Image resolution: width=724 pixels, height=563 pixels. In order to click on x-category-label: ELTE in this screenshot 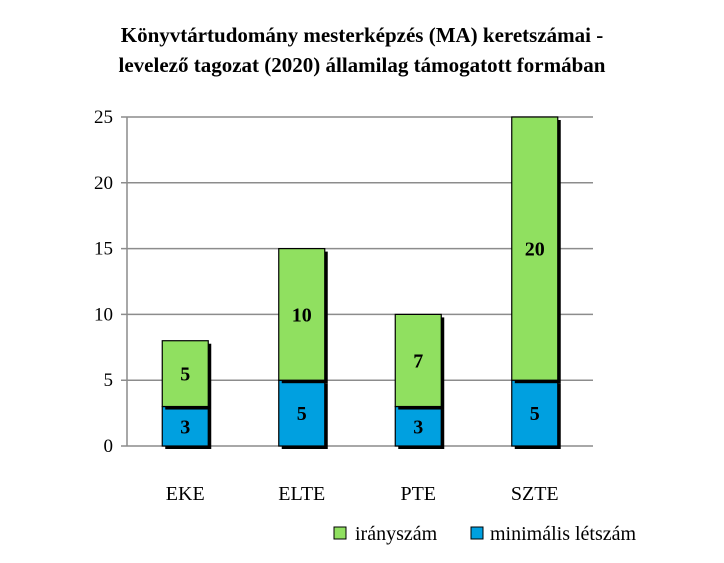, I will do `click(301, 494)`.